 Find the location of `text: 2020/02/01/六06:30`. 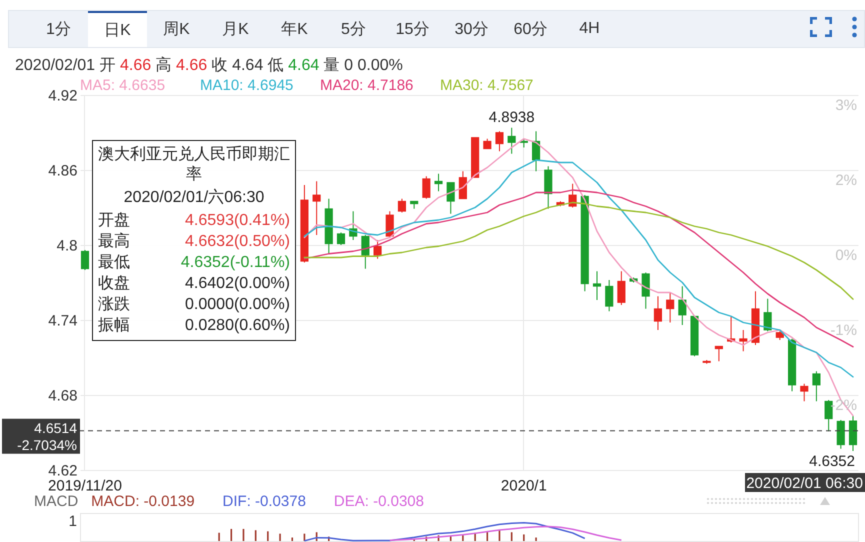

text: 2020/02/01/六06:30 is located at coordinates (194, 198).